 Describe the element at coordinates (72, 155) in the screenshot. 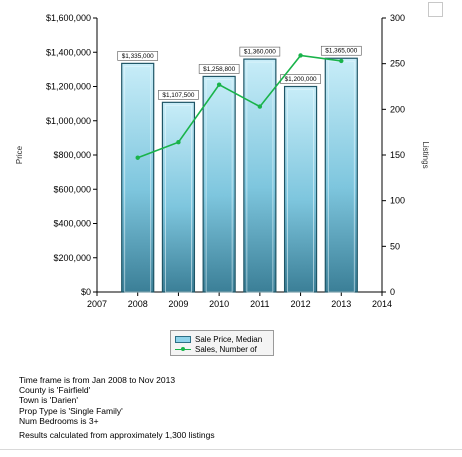

I see `left-y-tick-label: $800,000` at that location.